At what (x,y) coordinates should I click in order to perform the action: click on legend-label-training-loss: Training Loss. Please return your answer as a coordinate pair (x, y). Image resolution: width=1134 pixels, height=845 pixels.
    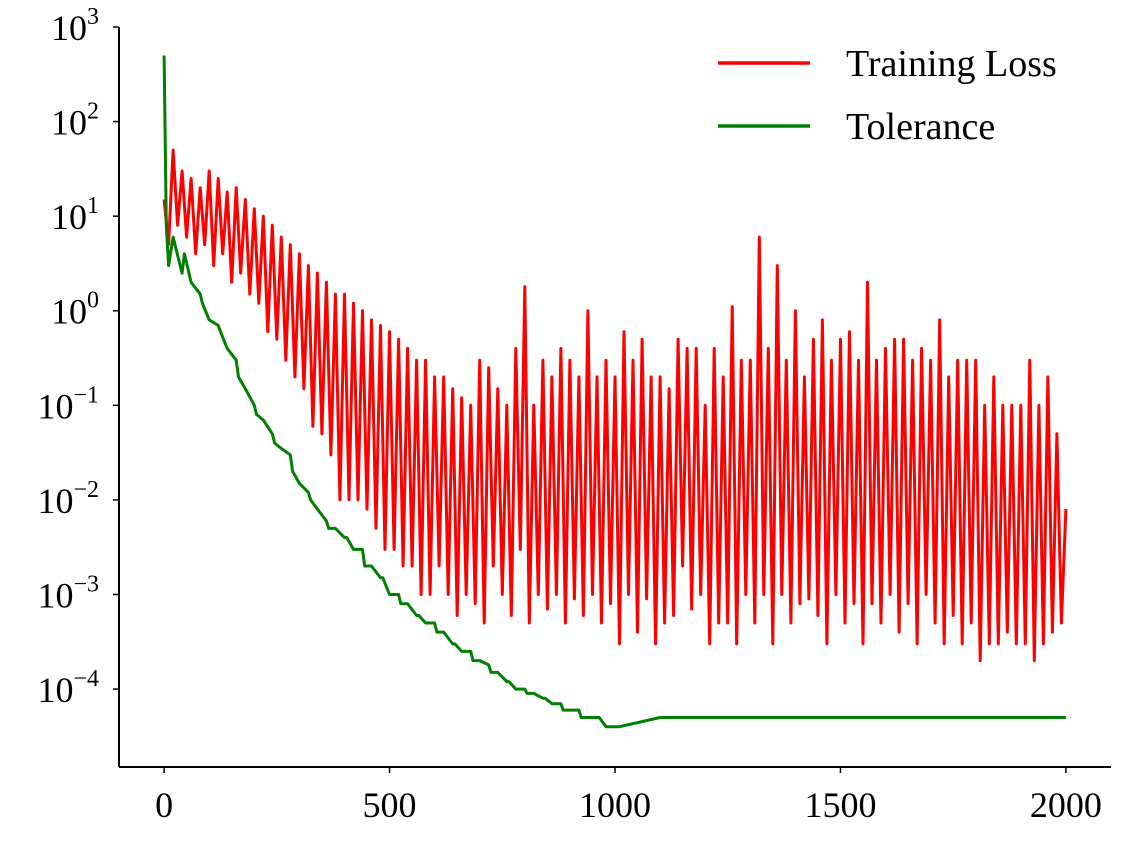
    Looking at the image, I should click on (951, 64).